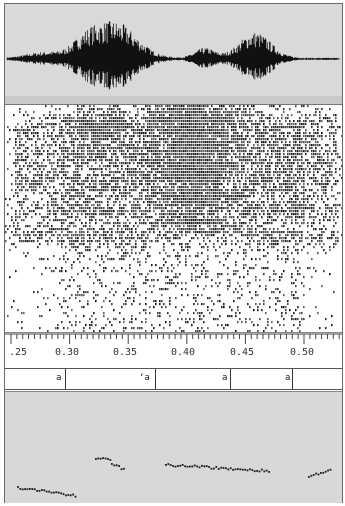  Describe the element at coordinates (183, 352) in the screenshot. I see `tick-label: 0.40` at that location.